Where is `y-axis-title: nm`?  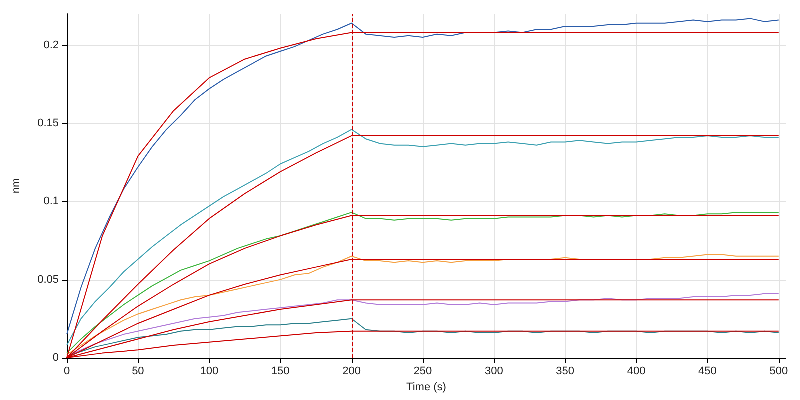 y-axis-title: nm is located at coordinates (16, 186).